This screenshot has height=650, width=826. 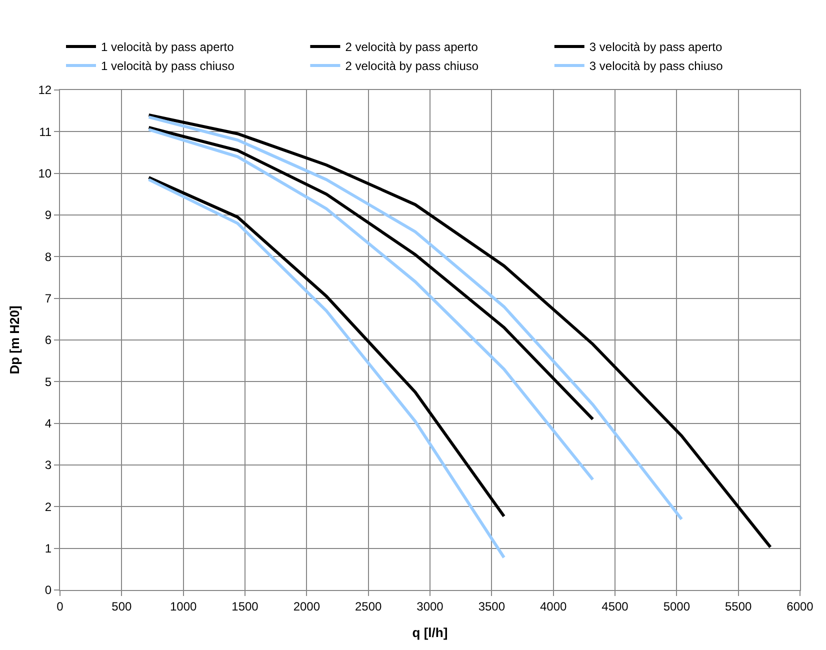 What do you see at coordinates (615, 606) in the screenshot?
I see `x-tick-label: 4500` at bounding box center [615, 606].